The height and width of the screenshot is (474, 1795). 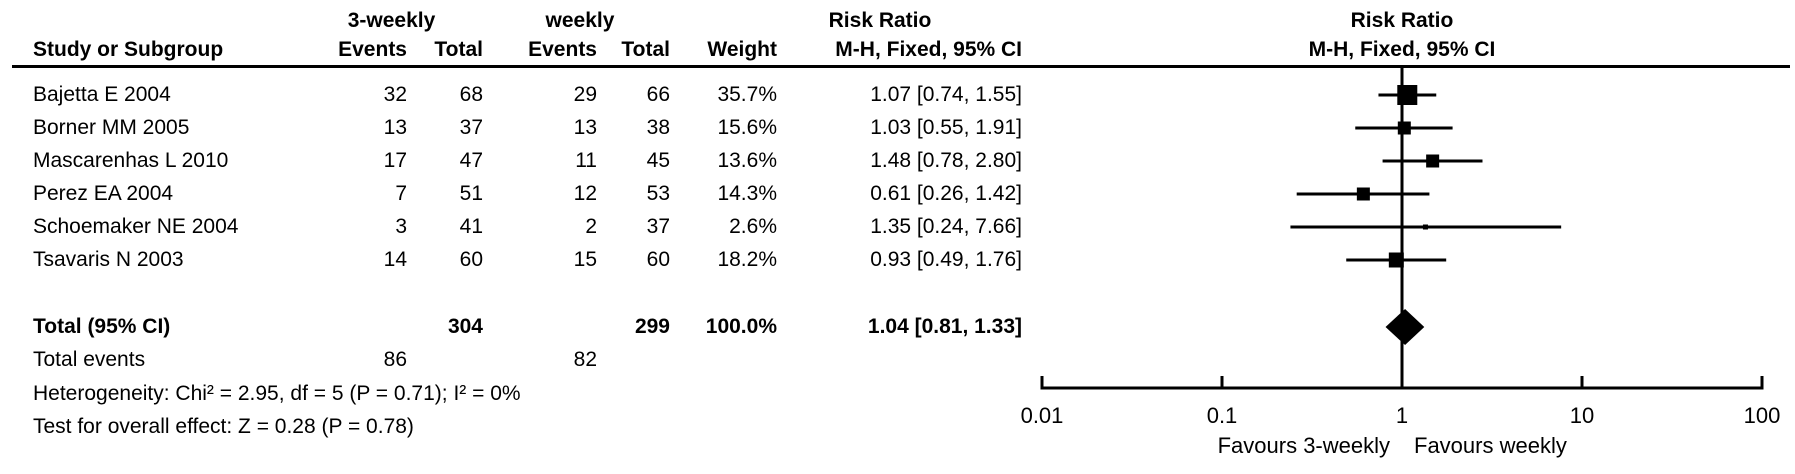 I want to click on events1-value: 14, so click(x=395, y=259).